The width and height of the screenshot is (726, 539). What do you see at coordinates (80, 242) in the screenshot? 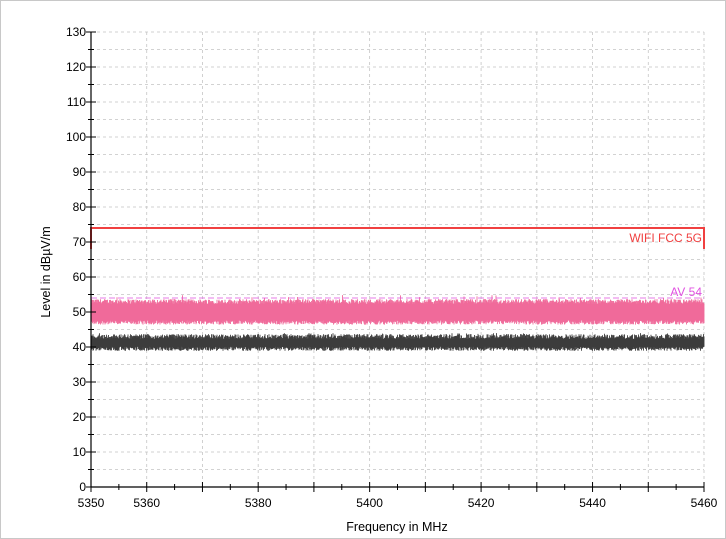
I see `y-tick-label: 70` at bounding box center [80, 242].